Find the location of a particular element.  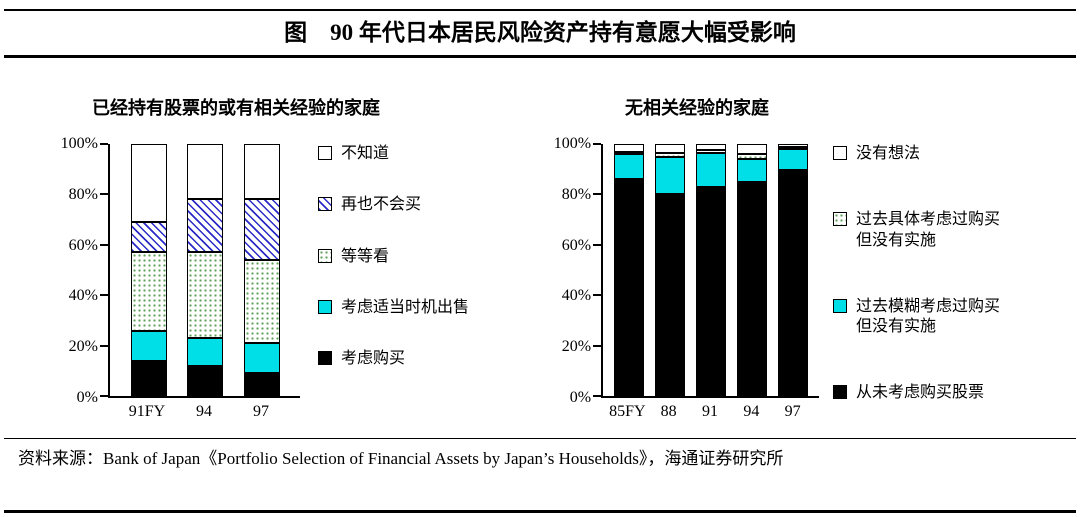

x-axis-tick-label: 88 is located at coordinates (668, 411).